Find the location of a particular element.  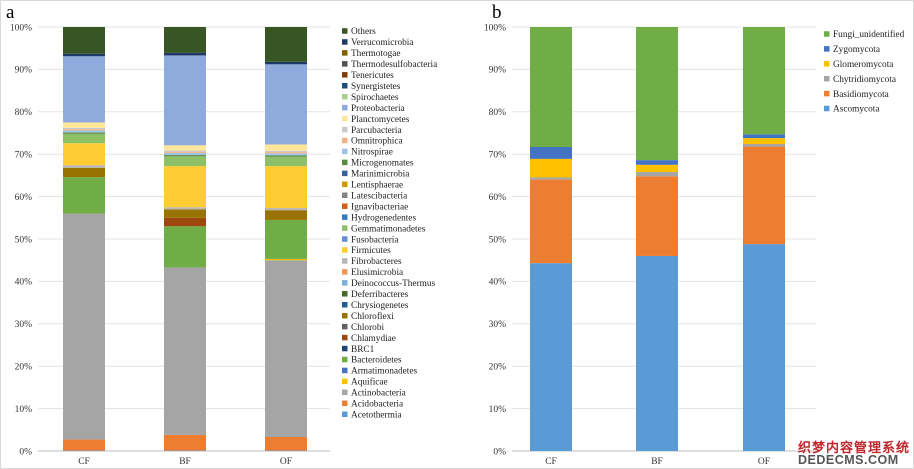

panel-a-x-tick-label-bf: BF is located at coordinates (185, 462).